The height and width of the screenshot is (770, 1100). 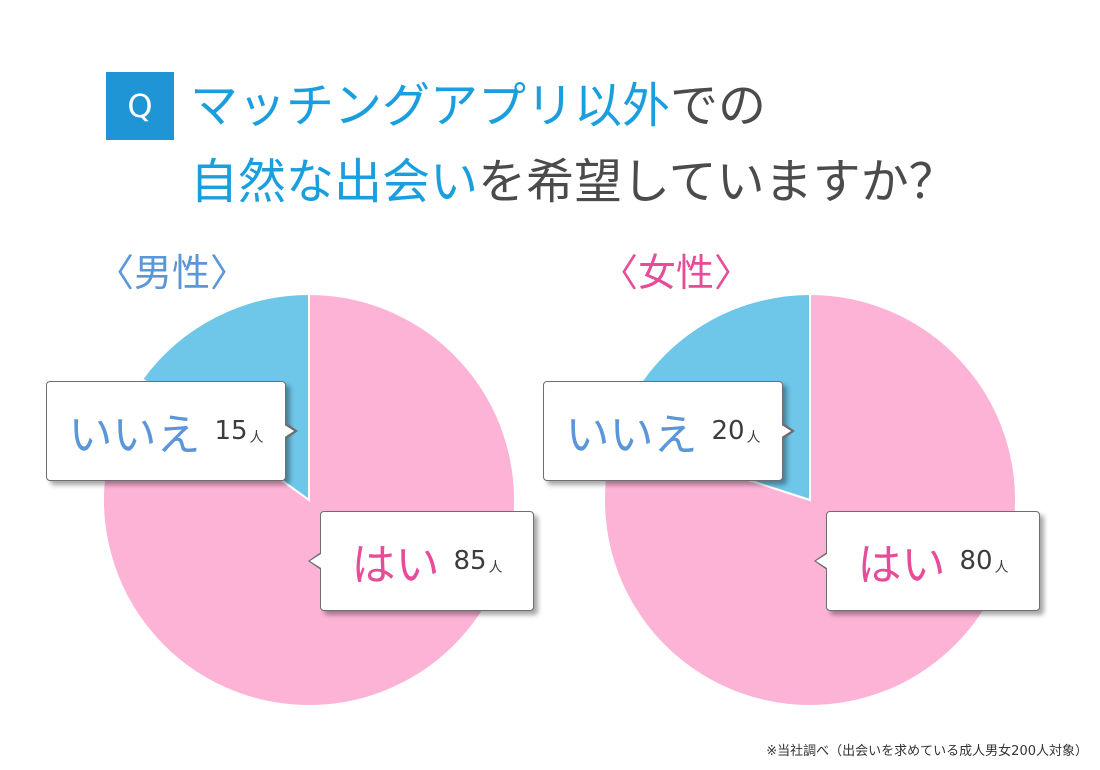 I want to click on female-yes-unit: 人, so click(x=1001, y=568).